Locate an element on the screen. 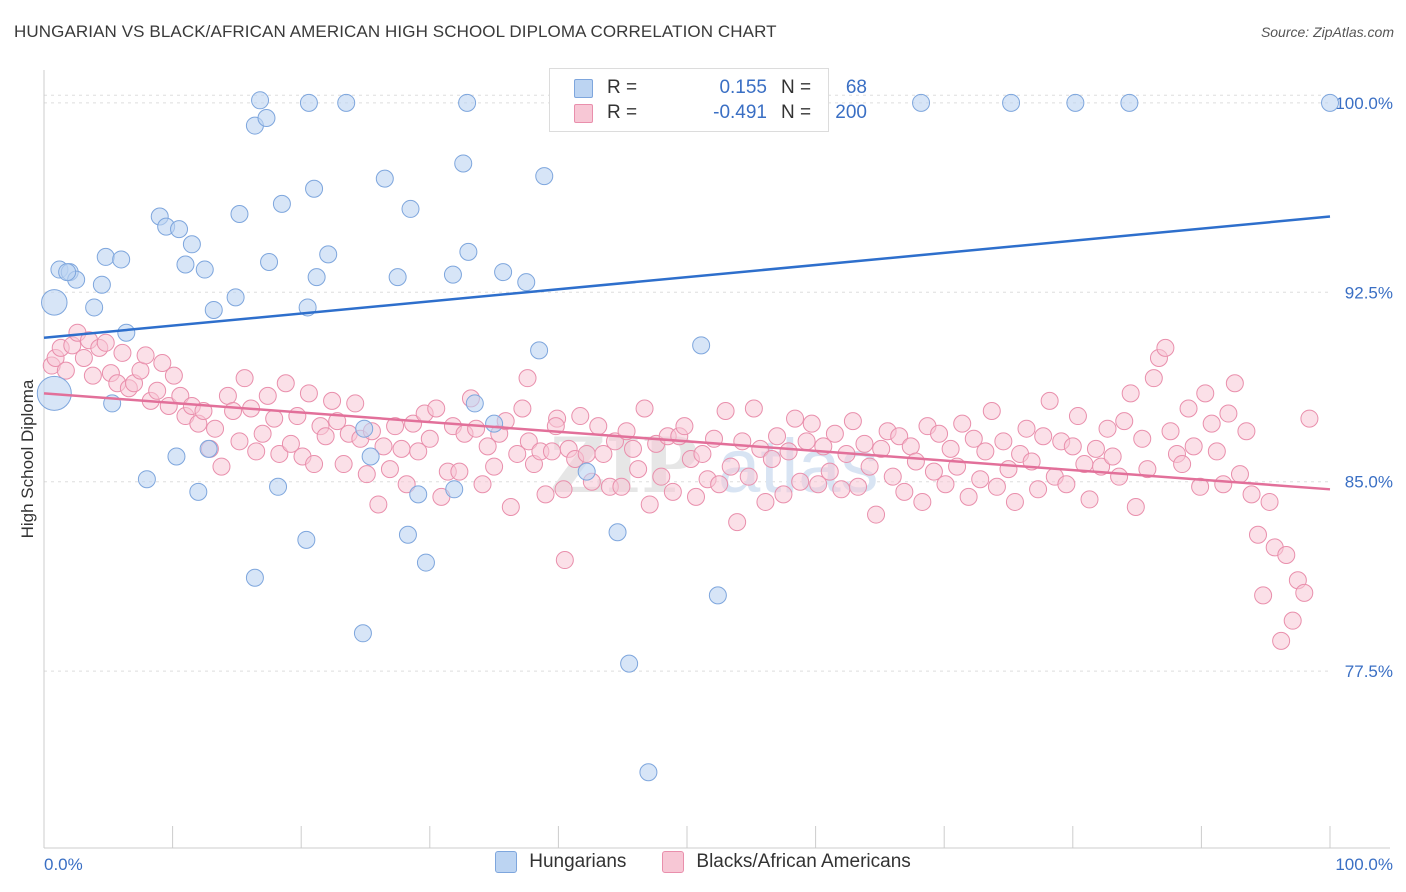  x-tick-label: 0.0% is located at coordinates (63, 864).